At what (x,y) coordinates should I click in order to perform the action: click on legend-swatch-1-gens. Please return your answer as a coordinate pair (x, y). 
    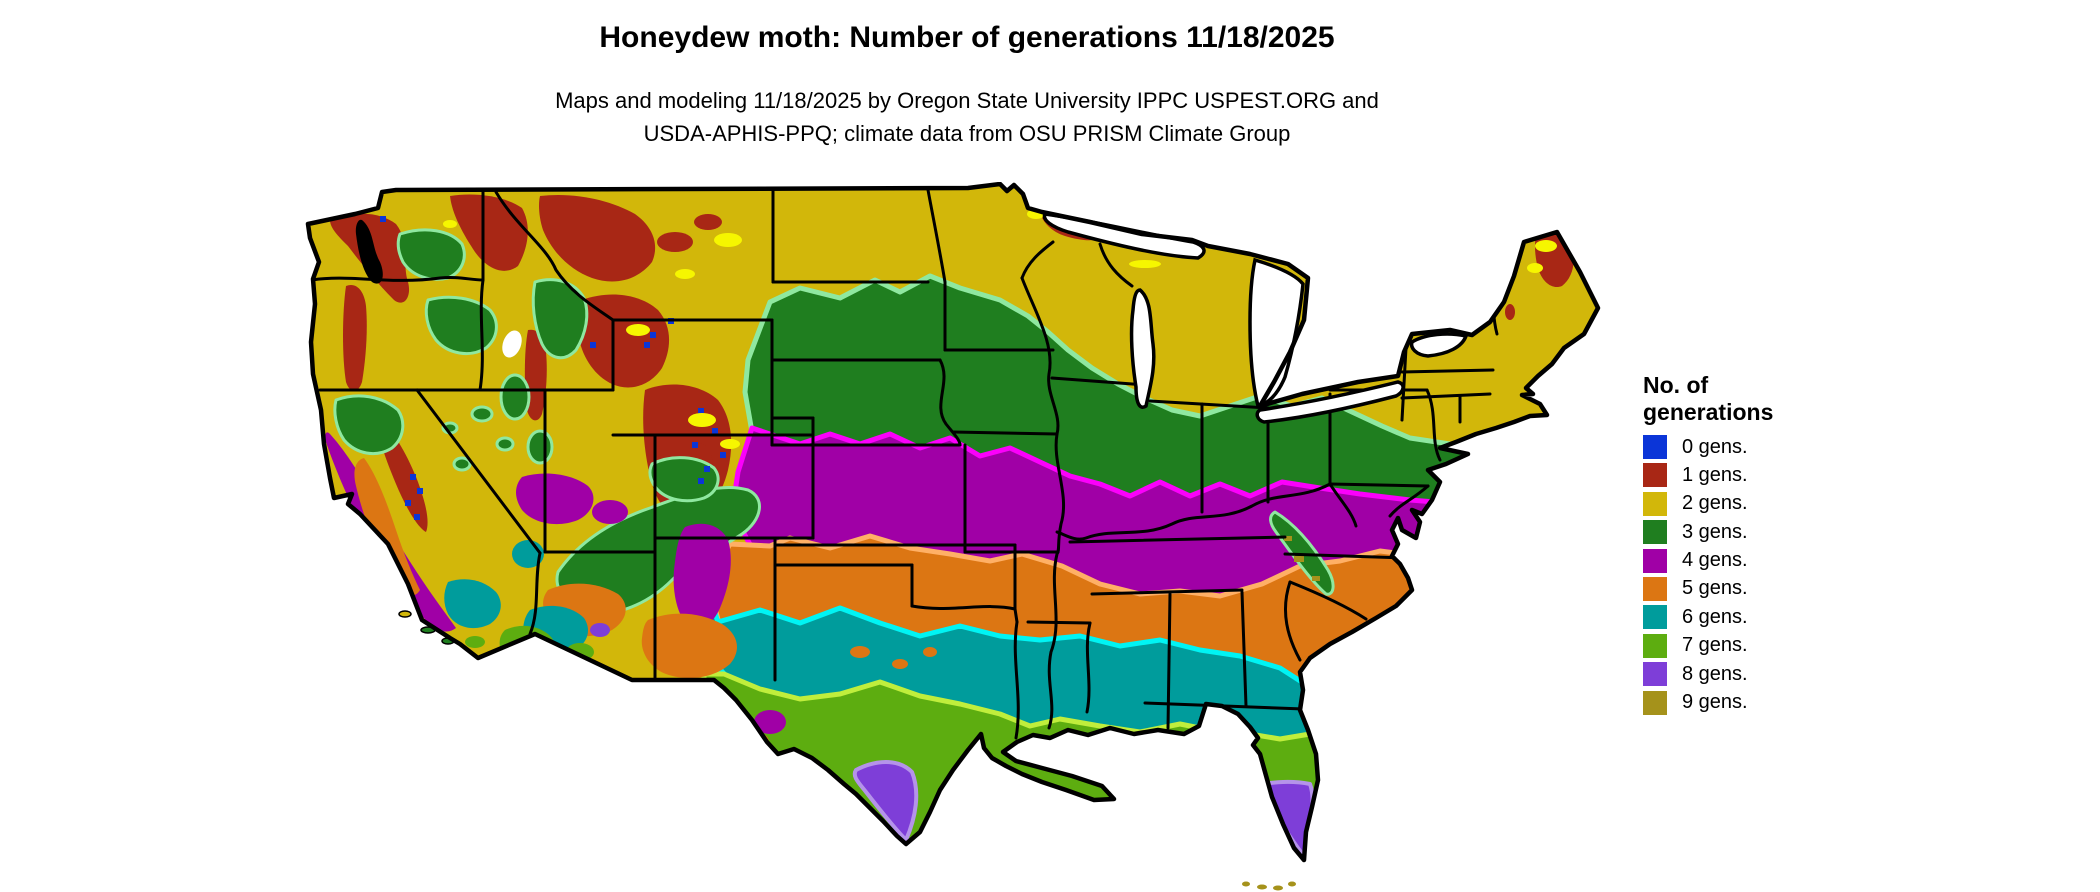
    Looking at the image, I should click on (1655, 475).